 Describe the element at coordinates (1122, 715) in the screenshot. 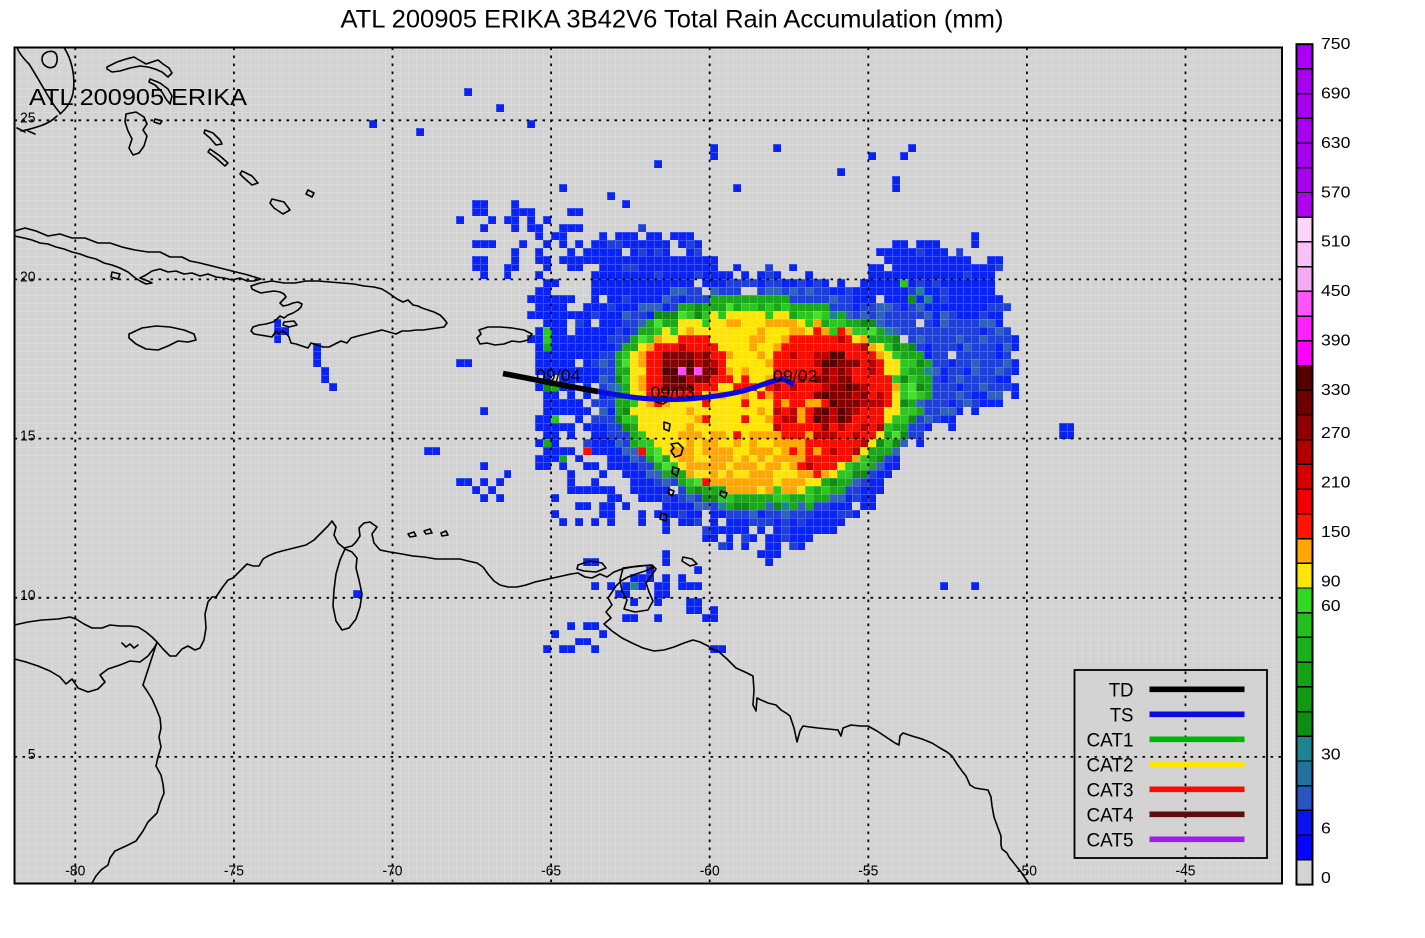

I see `svg-text: TS` at that location.